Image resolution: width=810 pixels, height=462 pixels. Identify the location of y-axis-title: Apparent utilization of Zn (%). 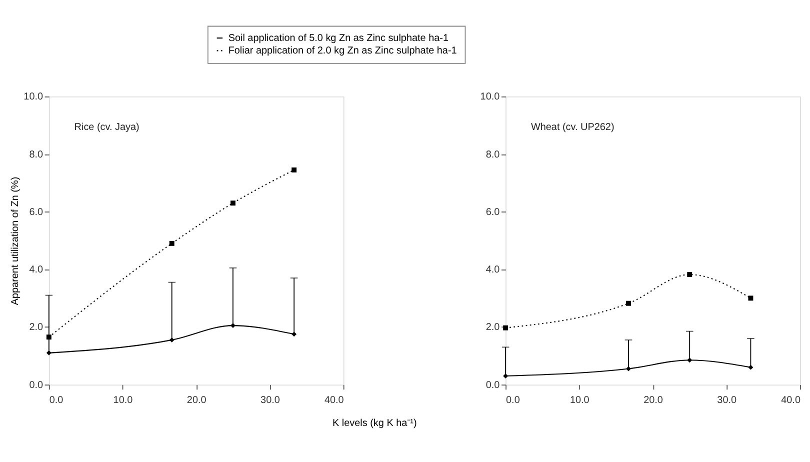
(16, 241).